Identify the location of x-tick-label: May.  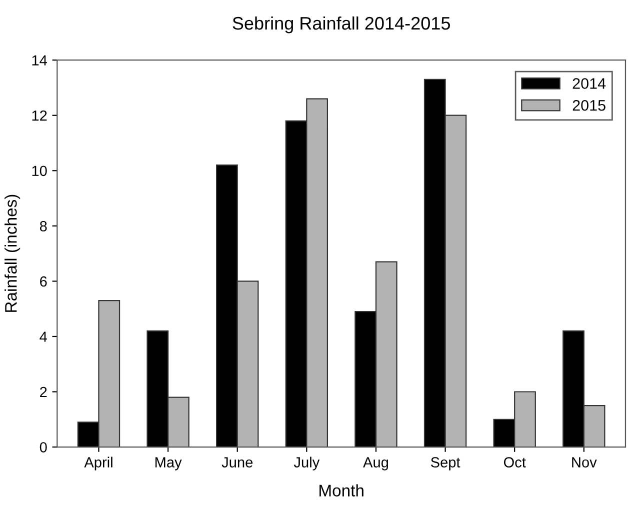
(168, 463).